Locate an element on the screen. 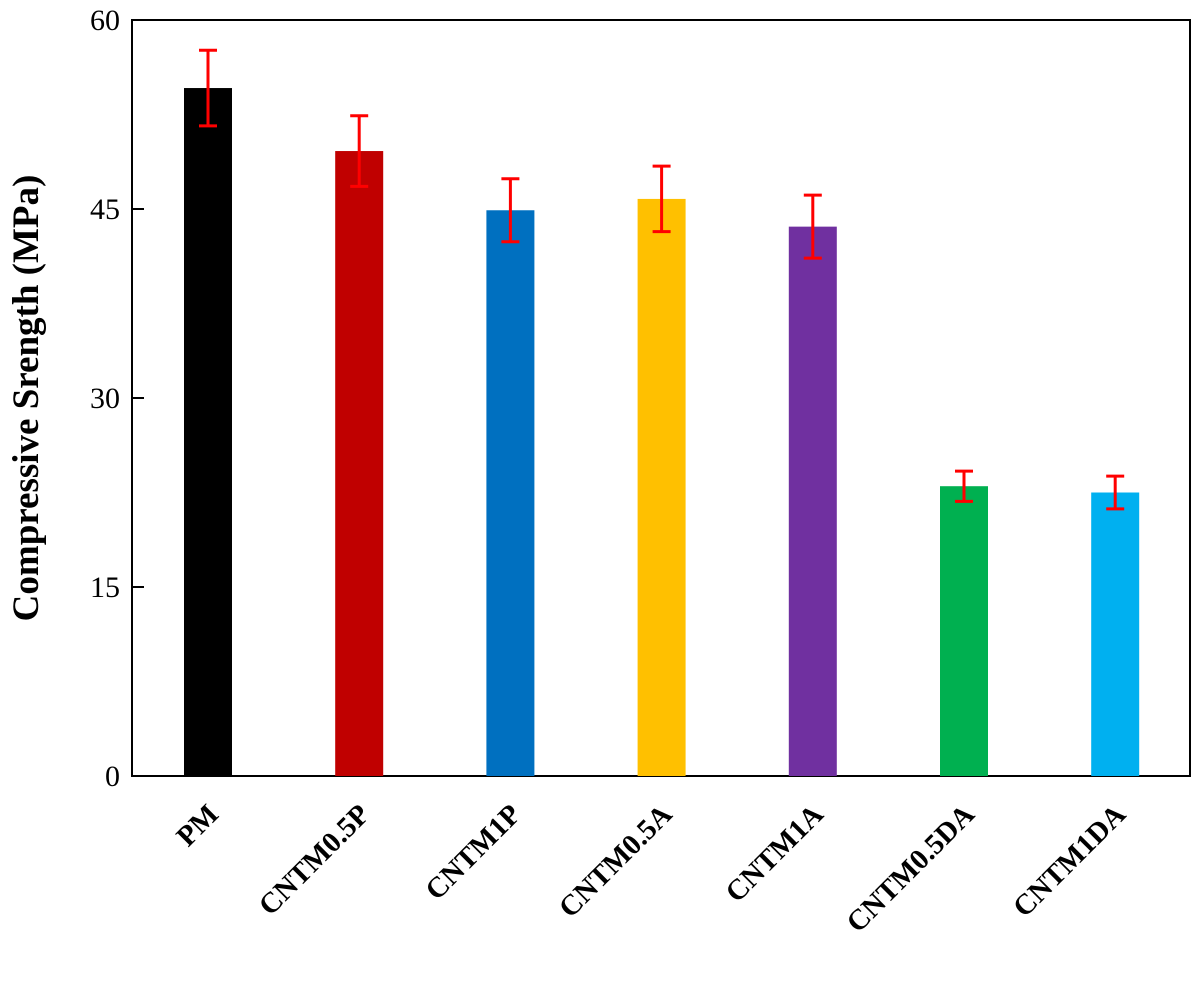 Image resolution: width=1200 pixels, height=984 pixels. bar-cntm0-5p is located at coordinates (359, 464).